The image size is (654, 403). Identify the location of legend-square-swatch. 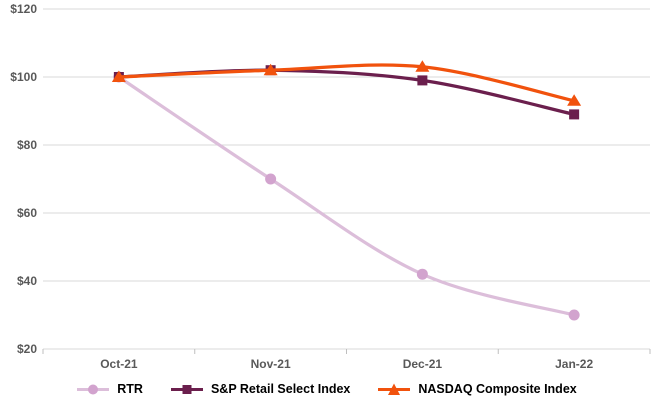
(187, 389).